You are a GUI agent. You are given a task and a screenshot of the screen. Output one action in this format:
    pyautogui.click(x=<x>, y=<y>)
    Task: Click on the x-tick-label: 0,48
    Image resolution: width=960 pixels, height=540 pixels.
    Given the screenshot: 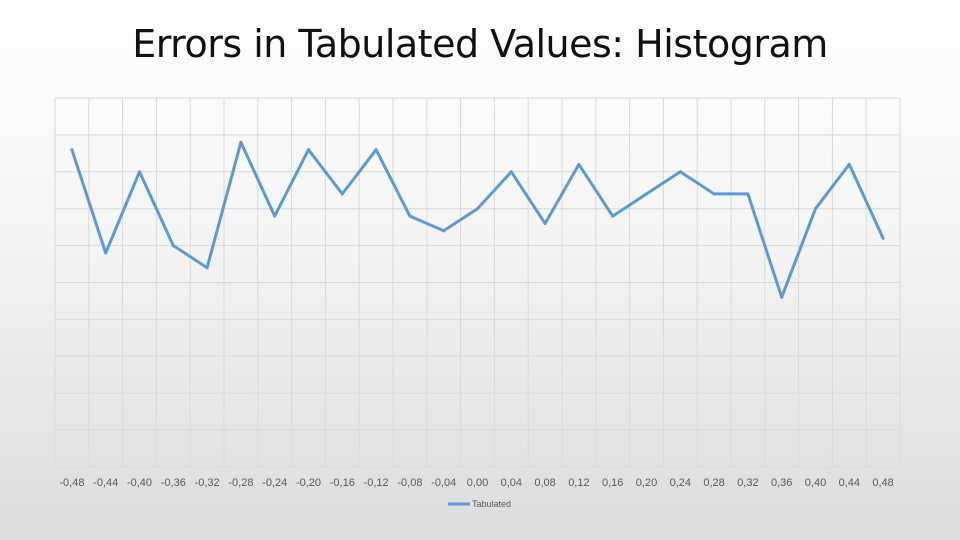 What is the action you would take?
    pyautogui.click(x=882, y=483)
    